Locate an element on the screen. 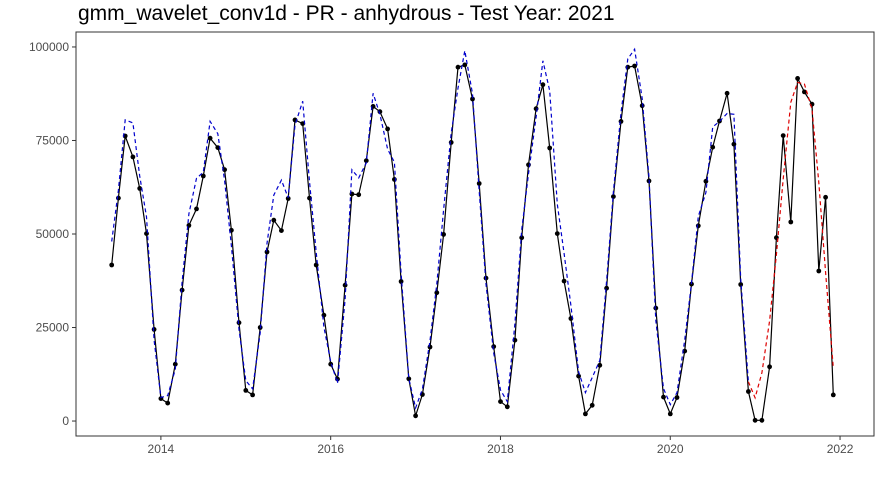 The height and width of the screenshot is (480, 880). y-tick-label: 0 is located at coordinates (65, 421).